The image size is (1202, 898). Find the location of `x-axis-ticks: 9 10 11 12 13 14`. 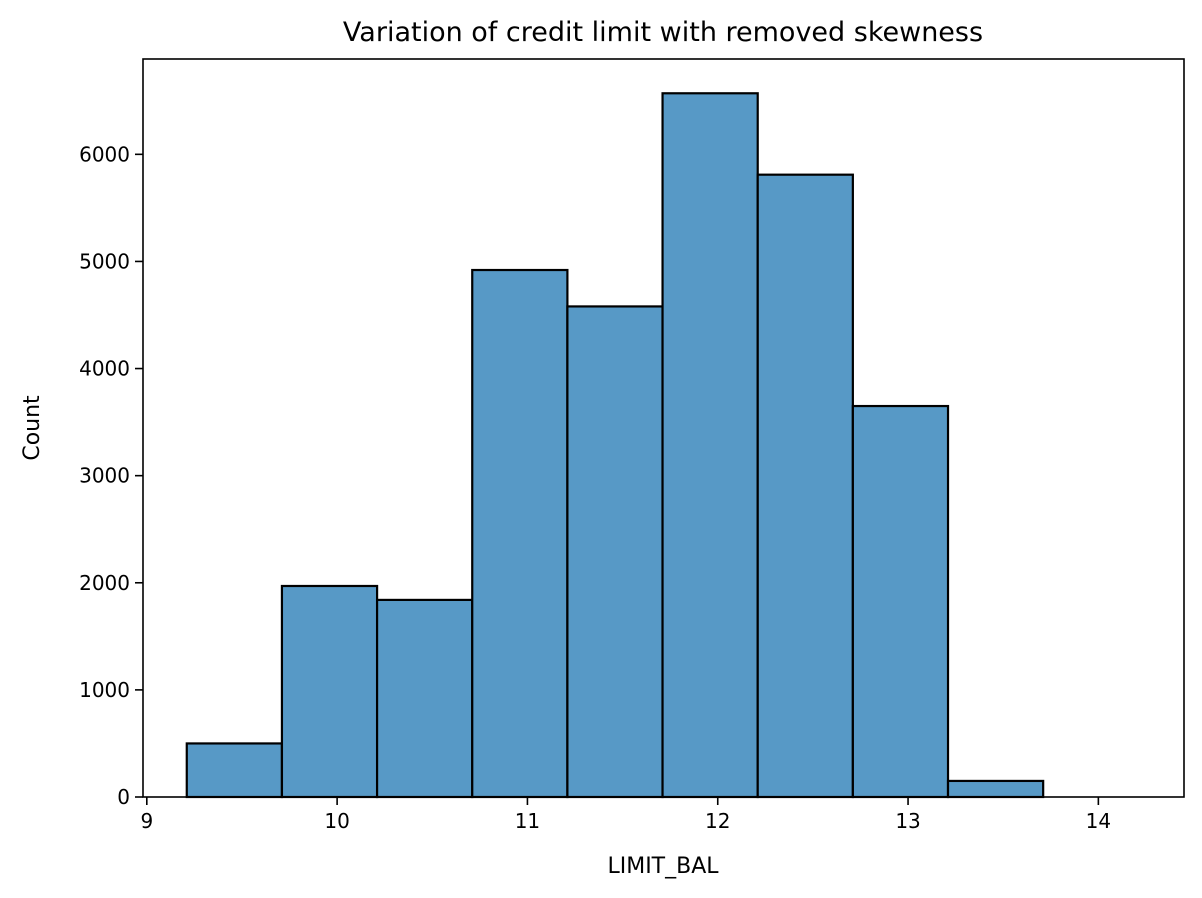

x-axis-ticks: 9 10 11 12 13 14 is located at coordinates (625, 815).